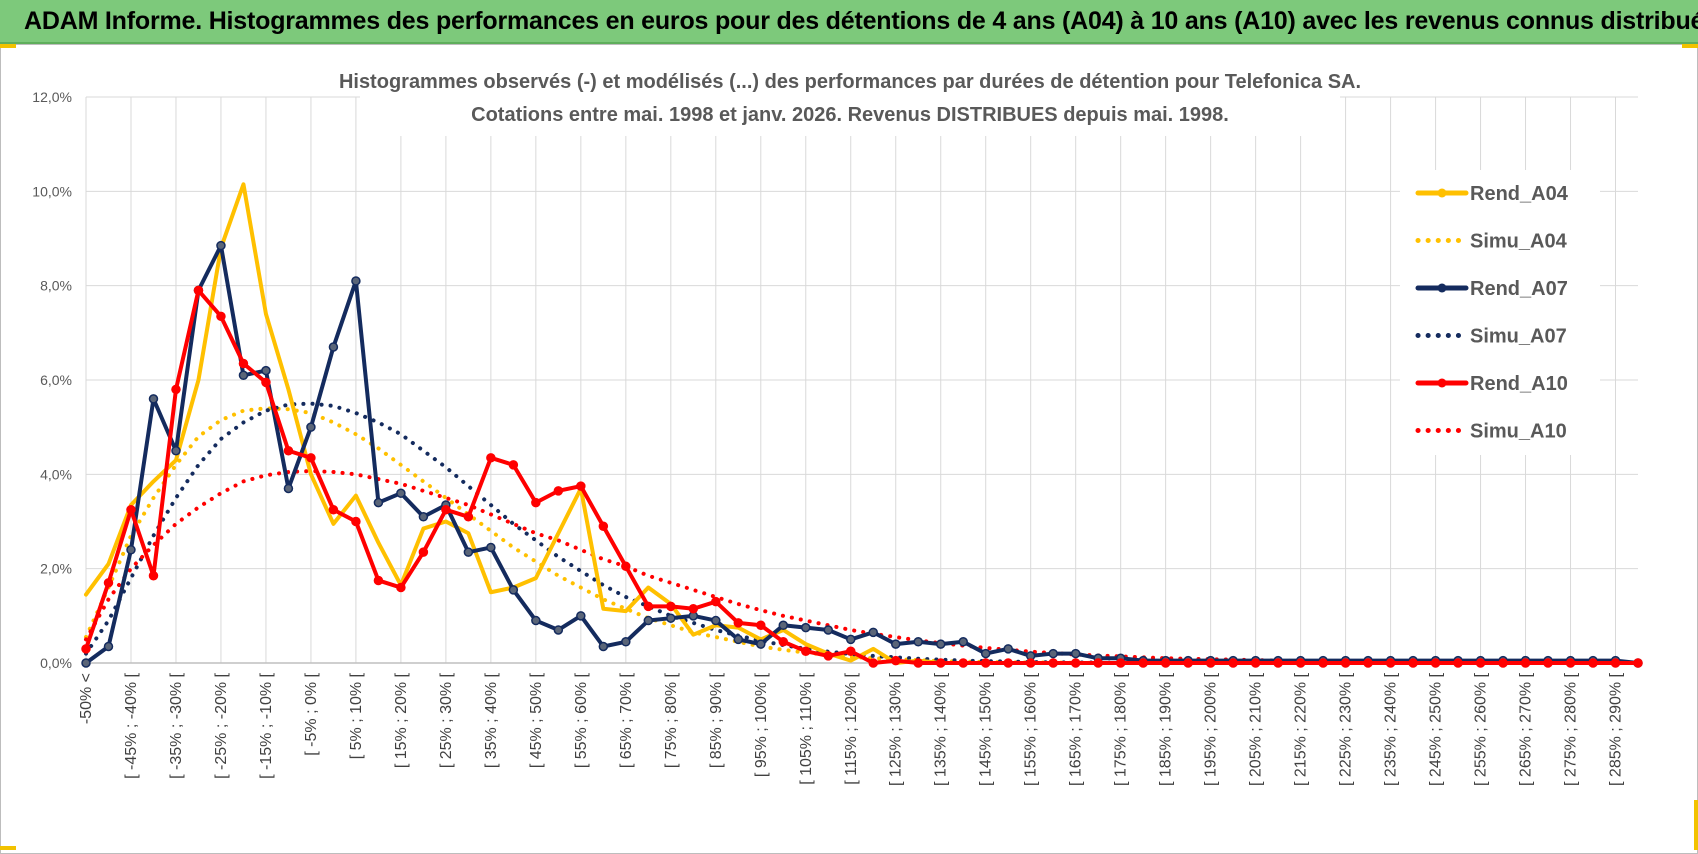  Describe the element at coordinates (401, 720) in the screenshot. I see `x-tick-label: [ 15% ; 20% [` at that location.